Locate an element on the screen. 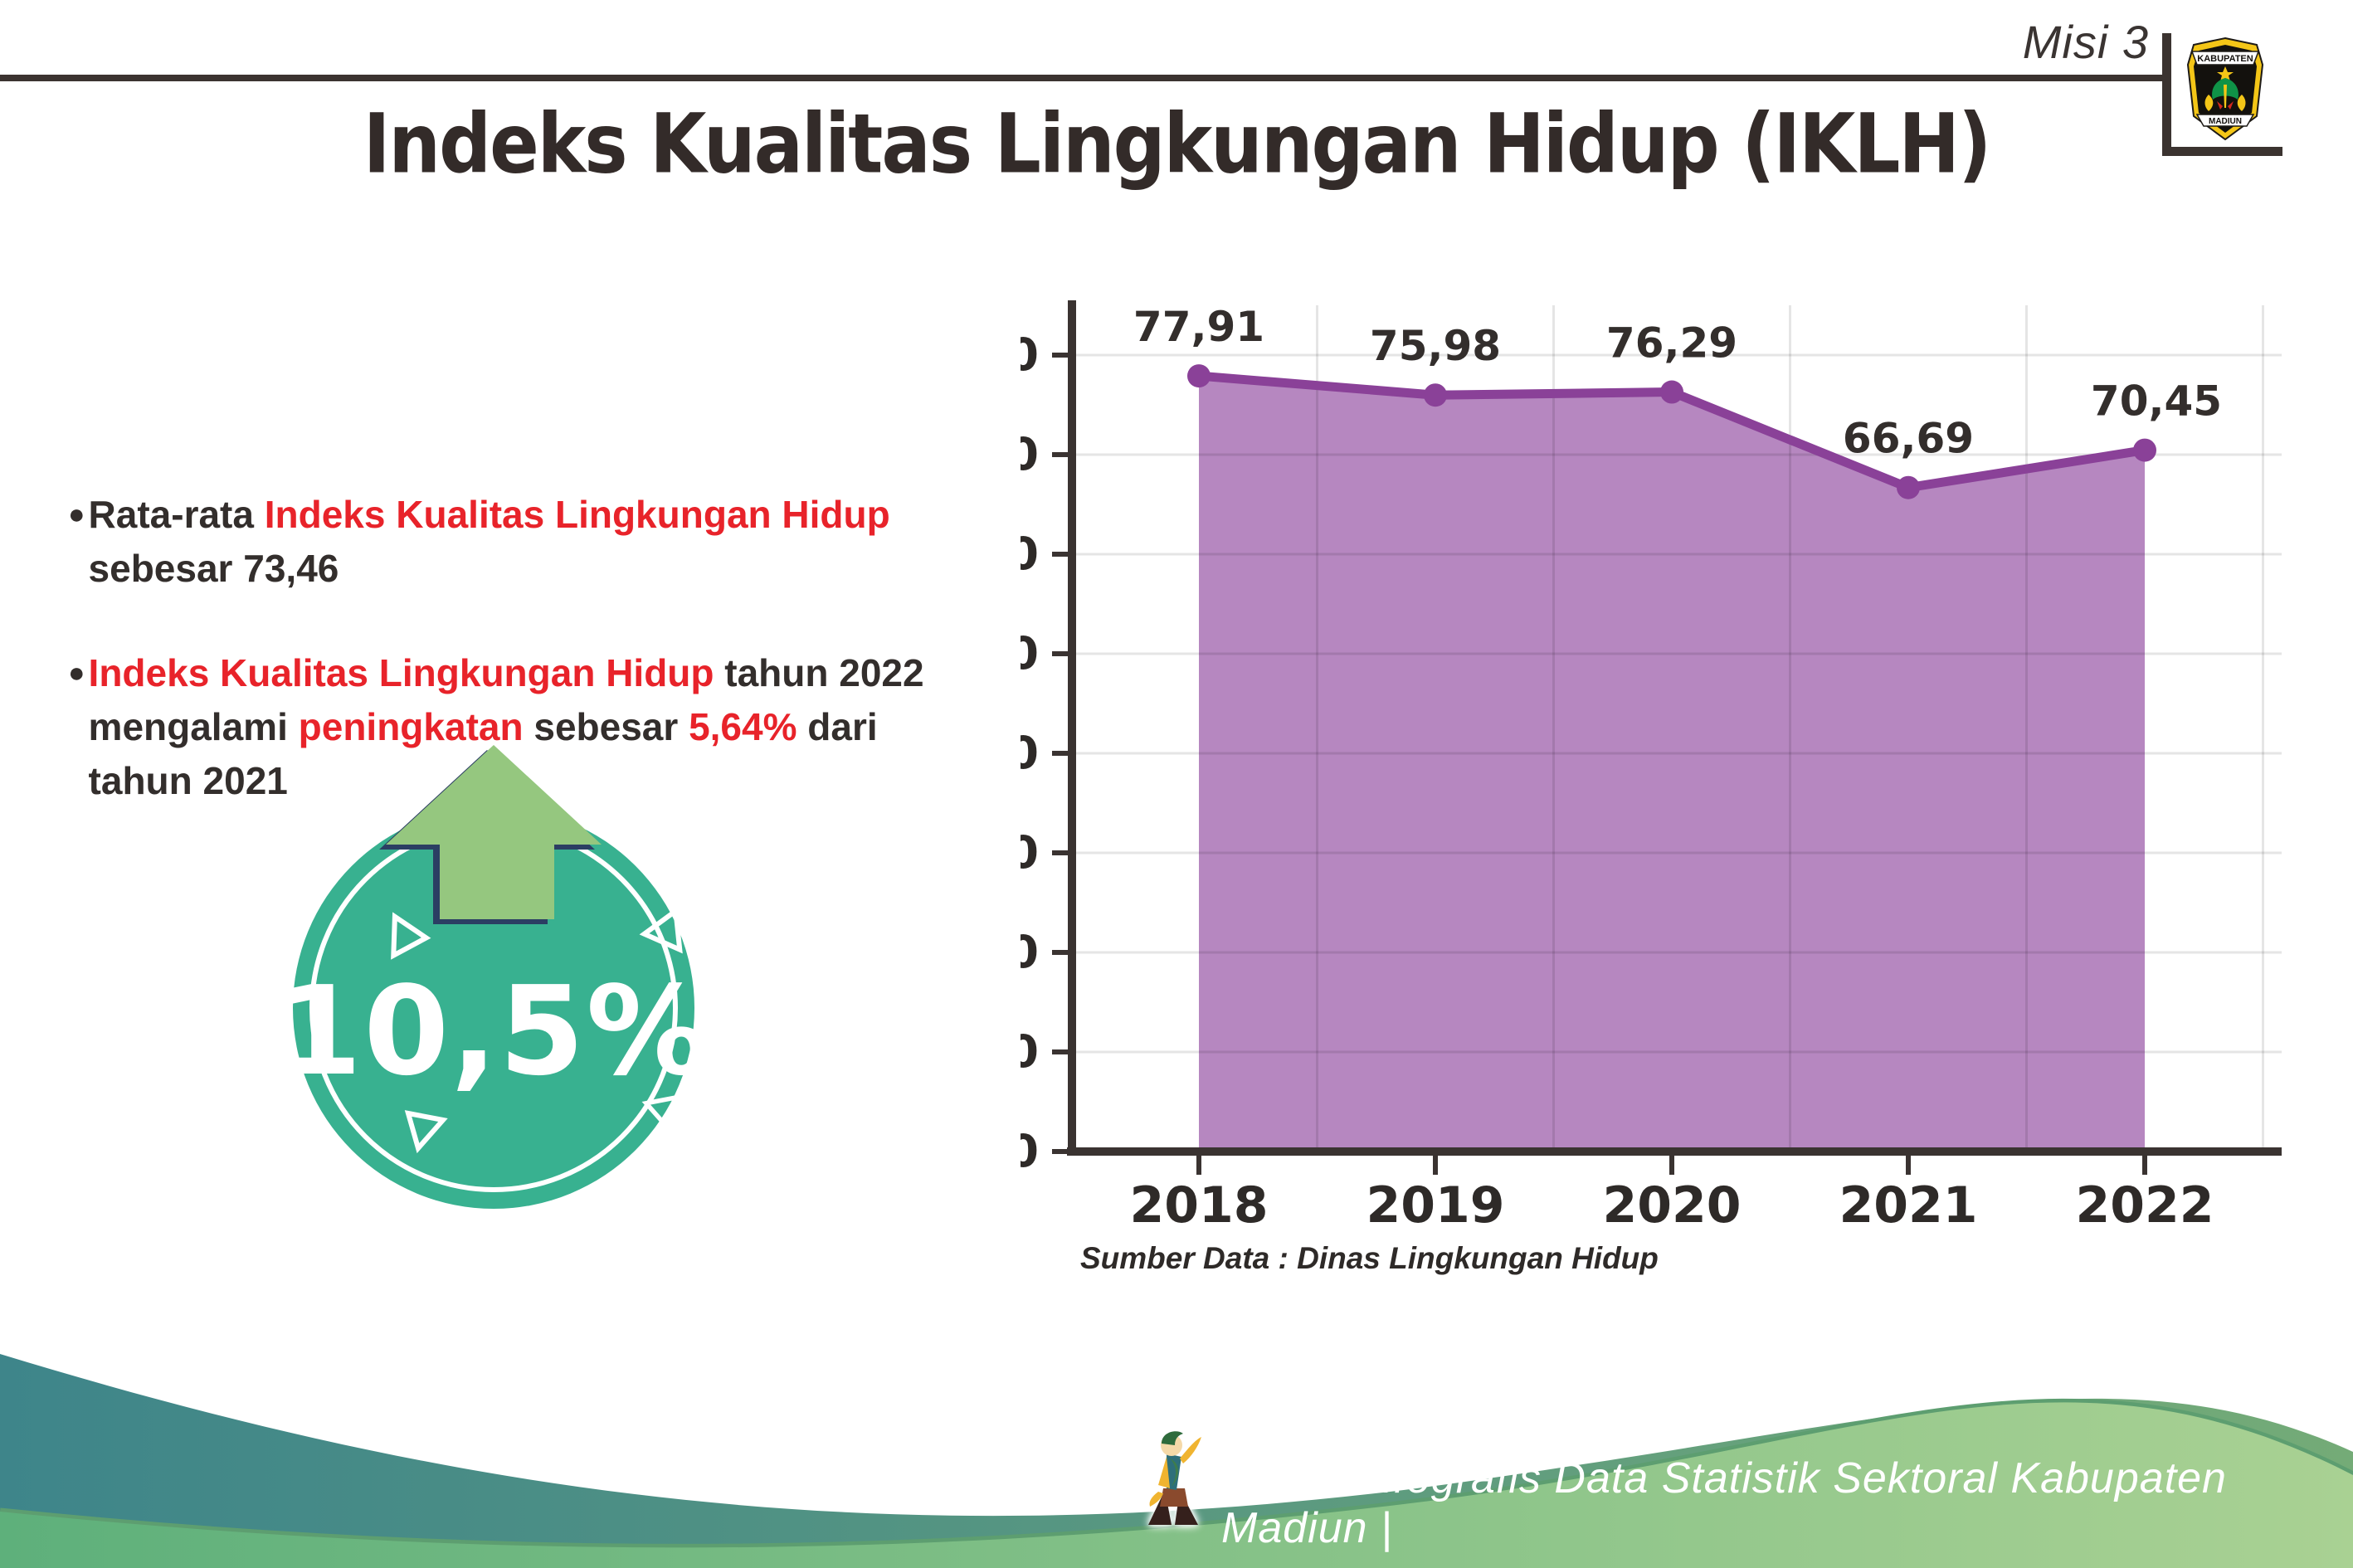 The height and width of the screenshot is (1568, 2353). badge-circle: 10,5% is located at coordinates (492, 1008).